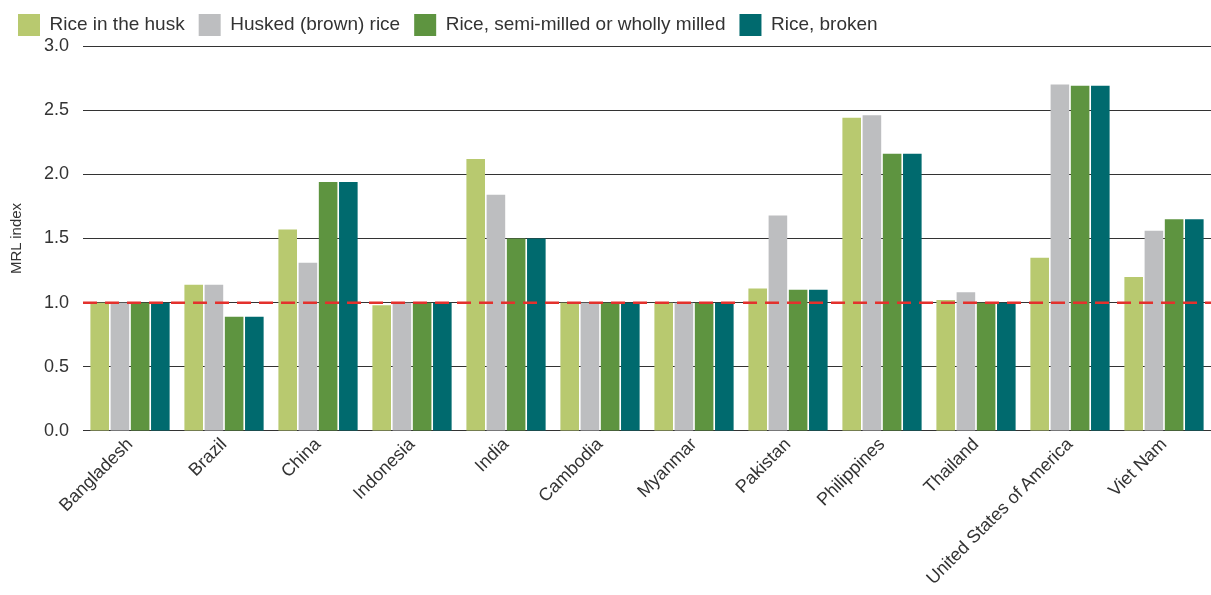  What do you see at coordinates (56, 365) in the screenshot?
I see `y-tick-label: 0.5` at bounding box center [56, 365].